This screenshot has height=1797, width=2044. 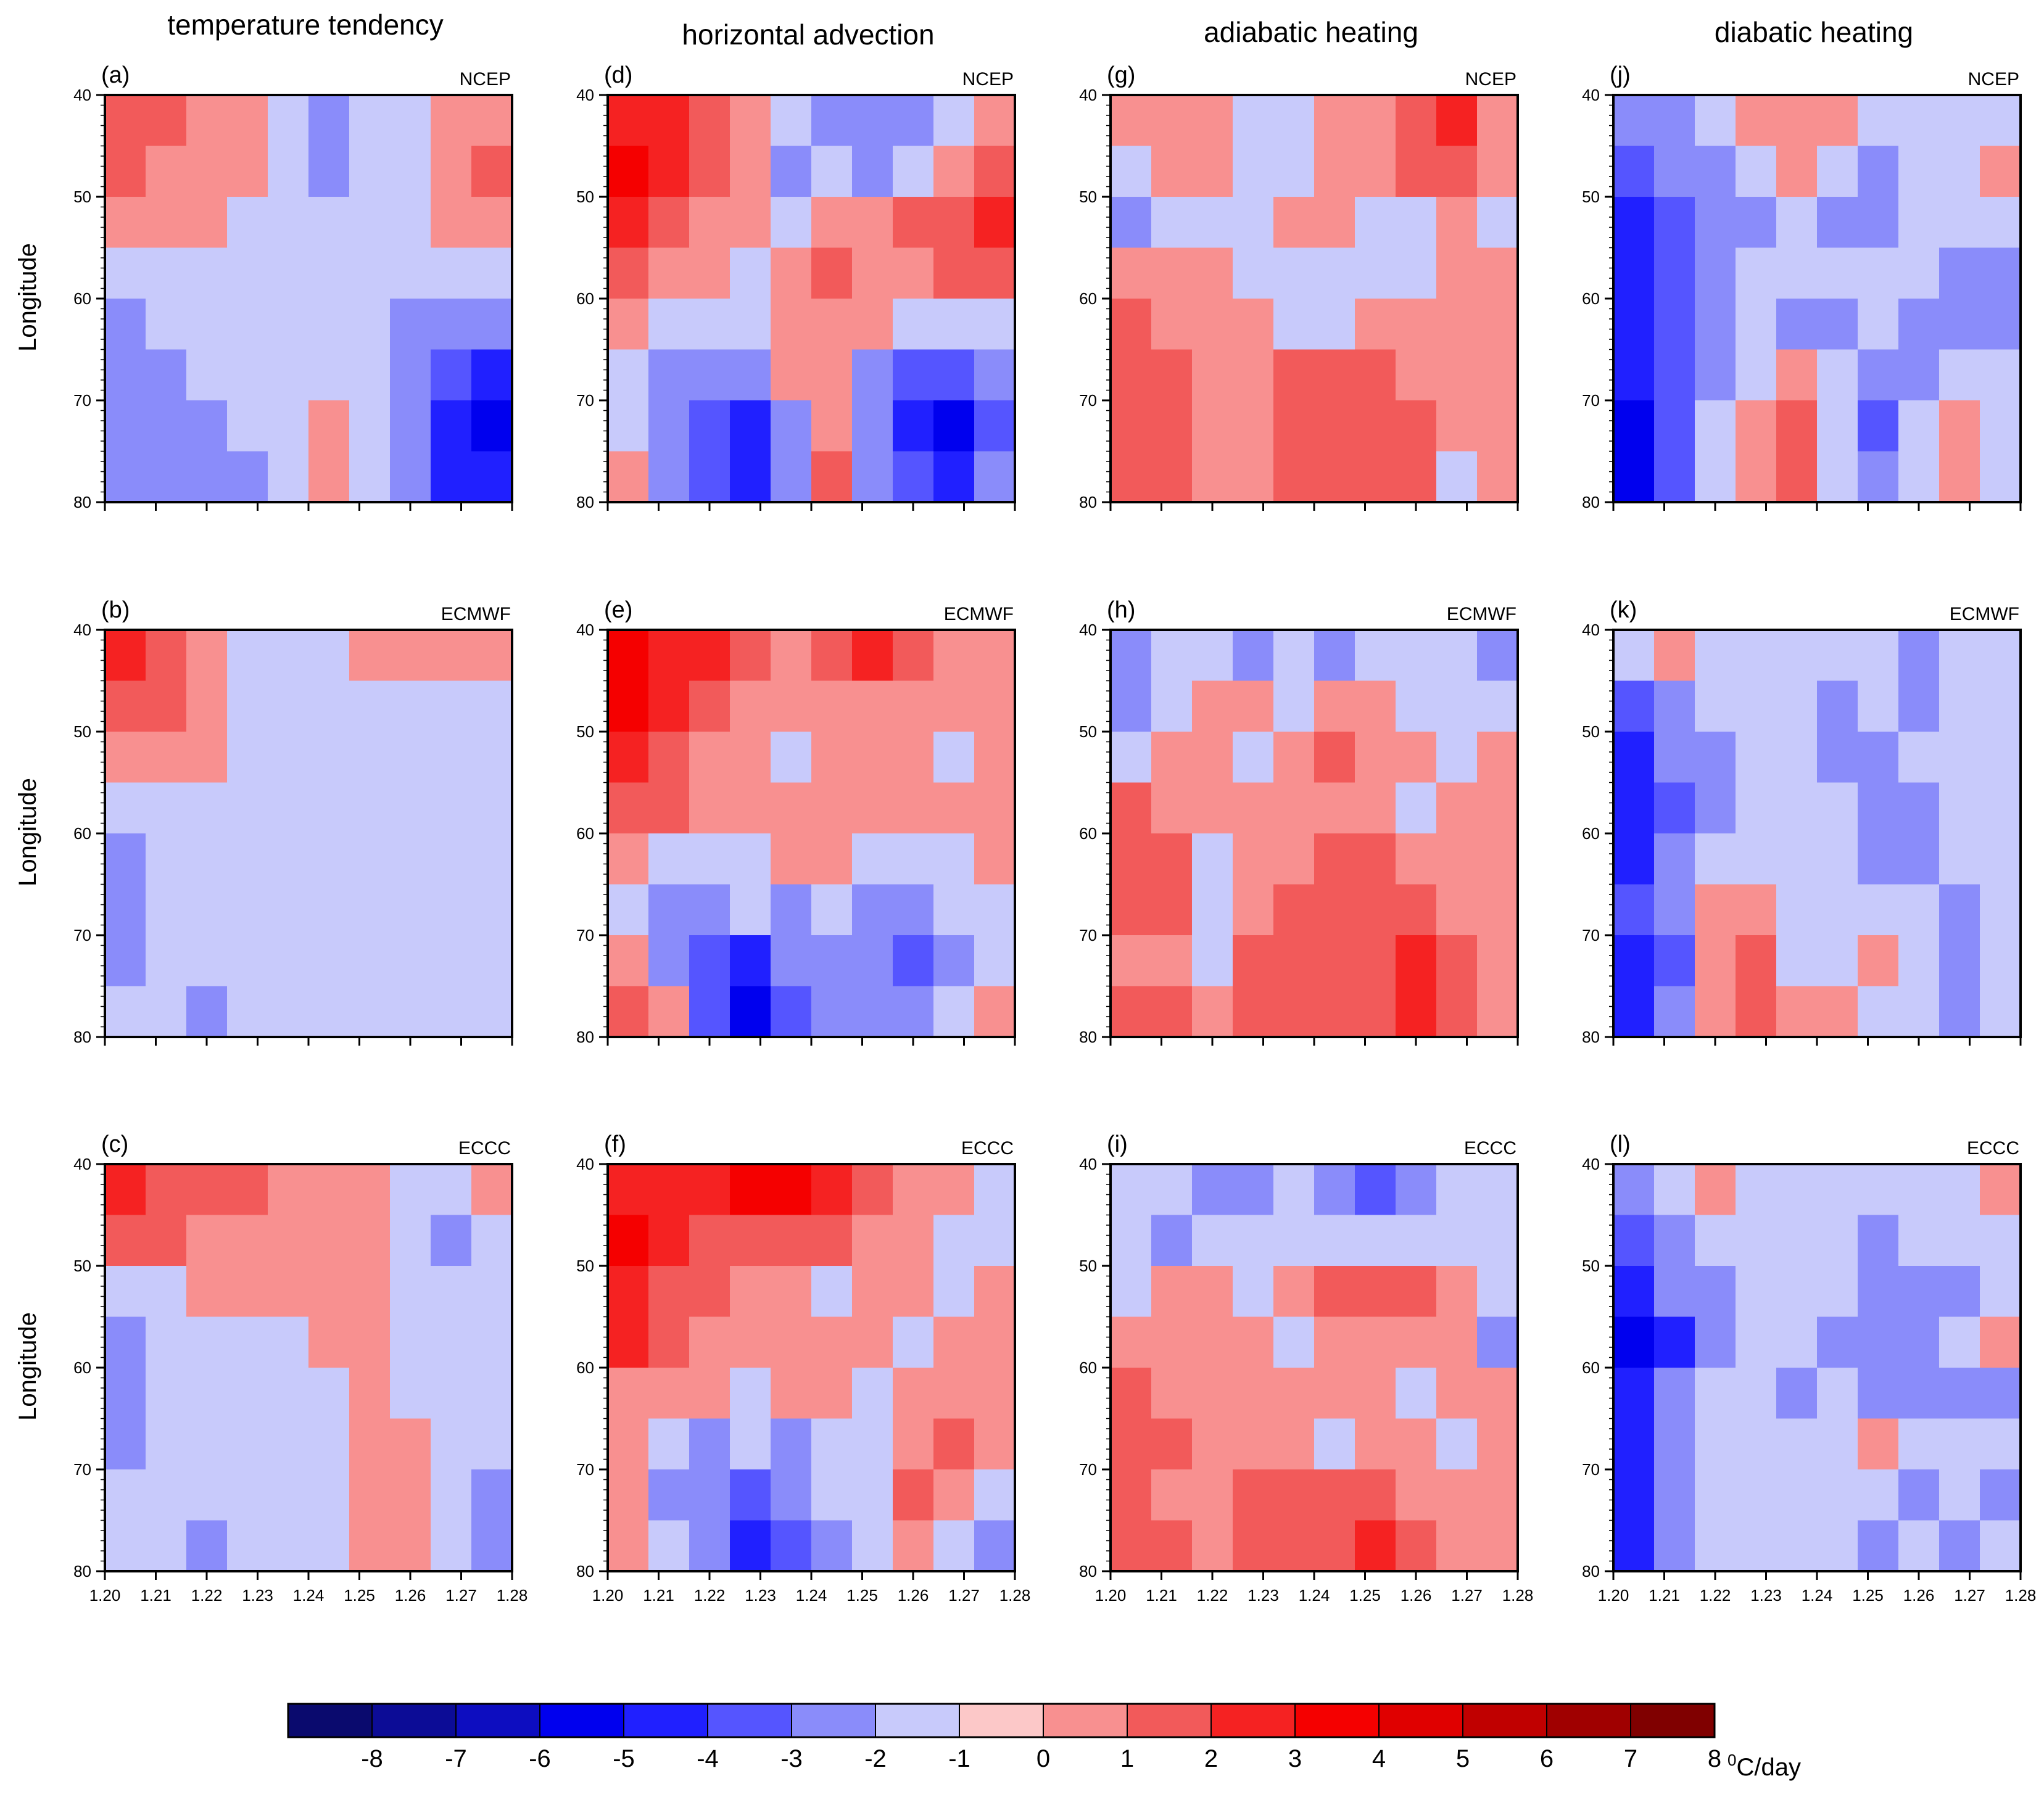 I want to click on panel-label-h: (h), so click(x=1121, y=610).